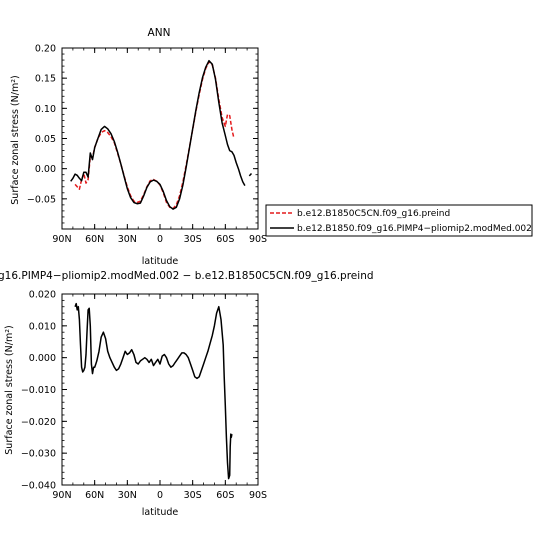  I want to click on bottom-x-tick-label: 30S, so click(193, 495).